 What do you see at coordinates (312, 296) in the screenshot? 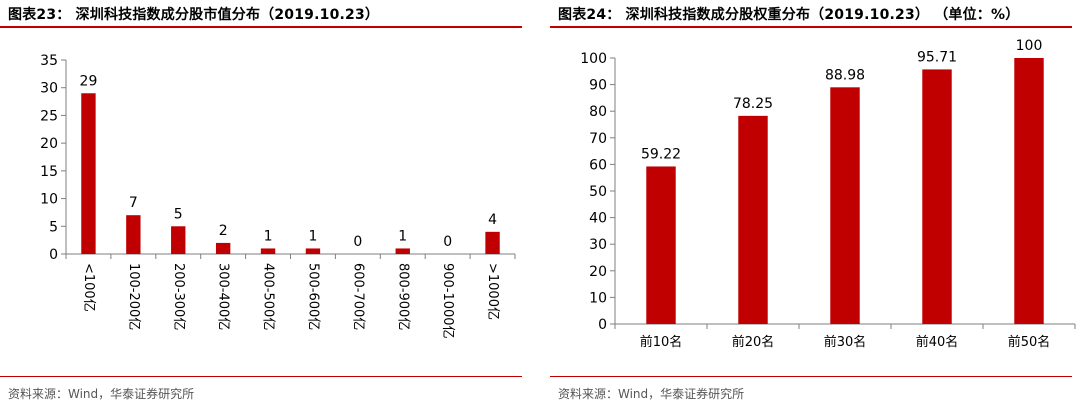
I see `x-tick-label: 500-600亿` at bounding box center [312, 296].